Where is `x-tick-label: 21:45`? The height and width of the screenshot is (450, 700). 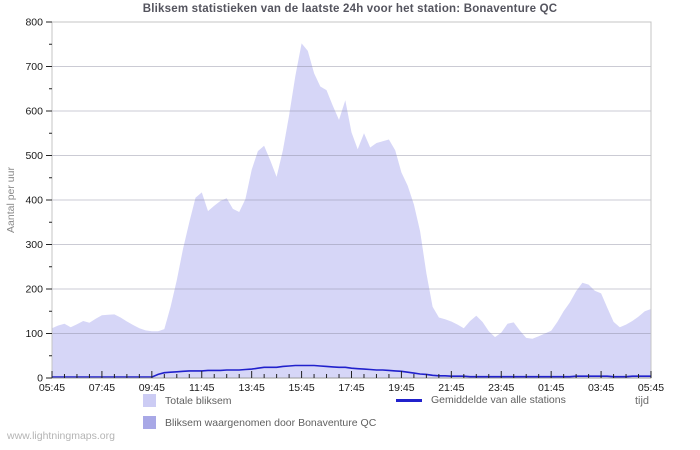
x-tick-label: 21:45 is located at coordinates (451, 388).